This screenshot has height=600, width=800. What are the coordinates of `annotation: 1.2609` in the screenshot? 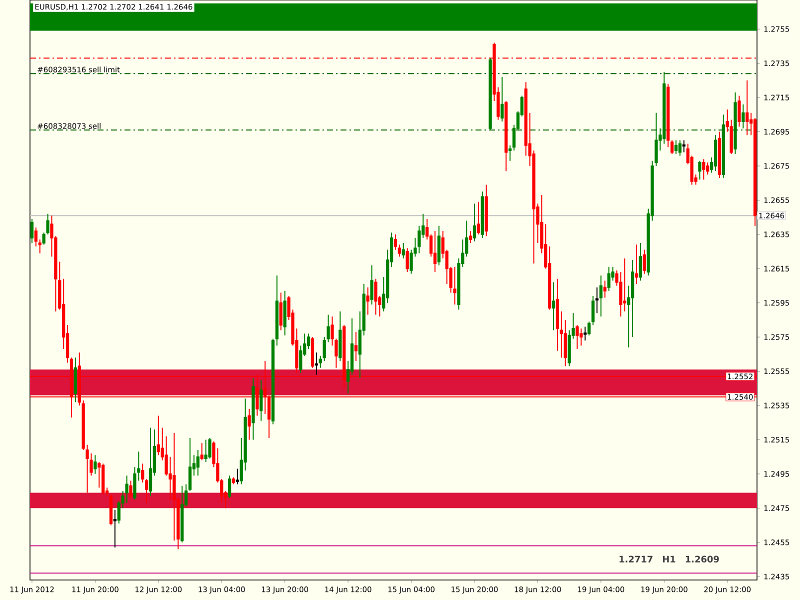 It's located at (702, 559).